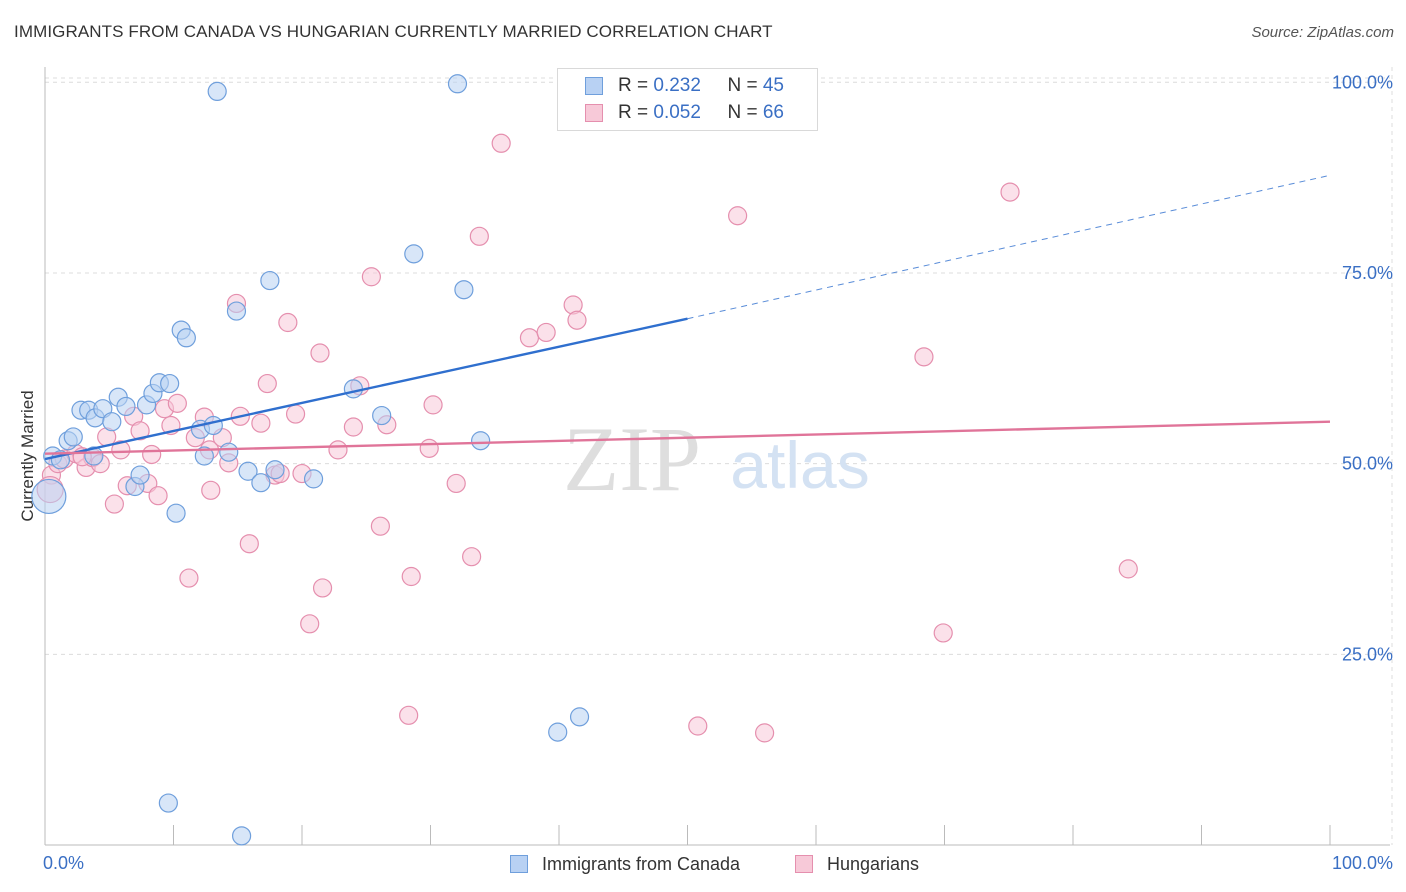  Describe the element at coordinates (873, 863) in the screenshot. I see `bottom-legend-label-hungarian: Hungarians` at that location.